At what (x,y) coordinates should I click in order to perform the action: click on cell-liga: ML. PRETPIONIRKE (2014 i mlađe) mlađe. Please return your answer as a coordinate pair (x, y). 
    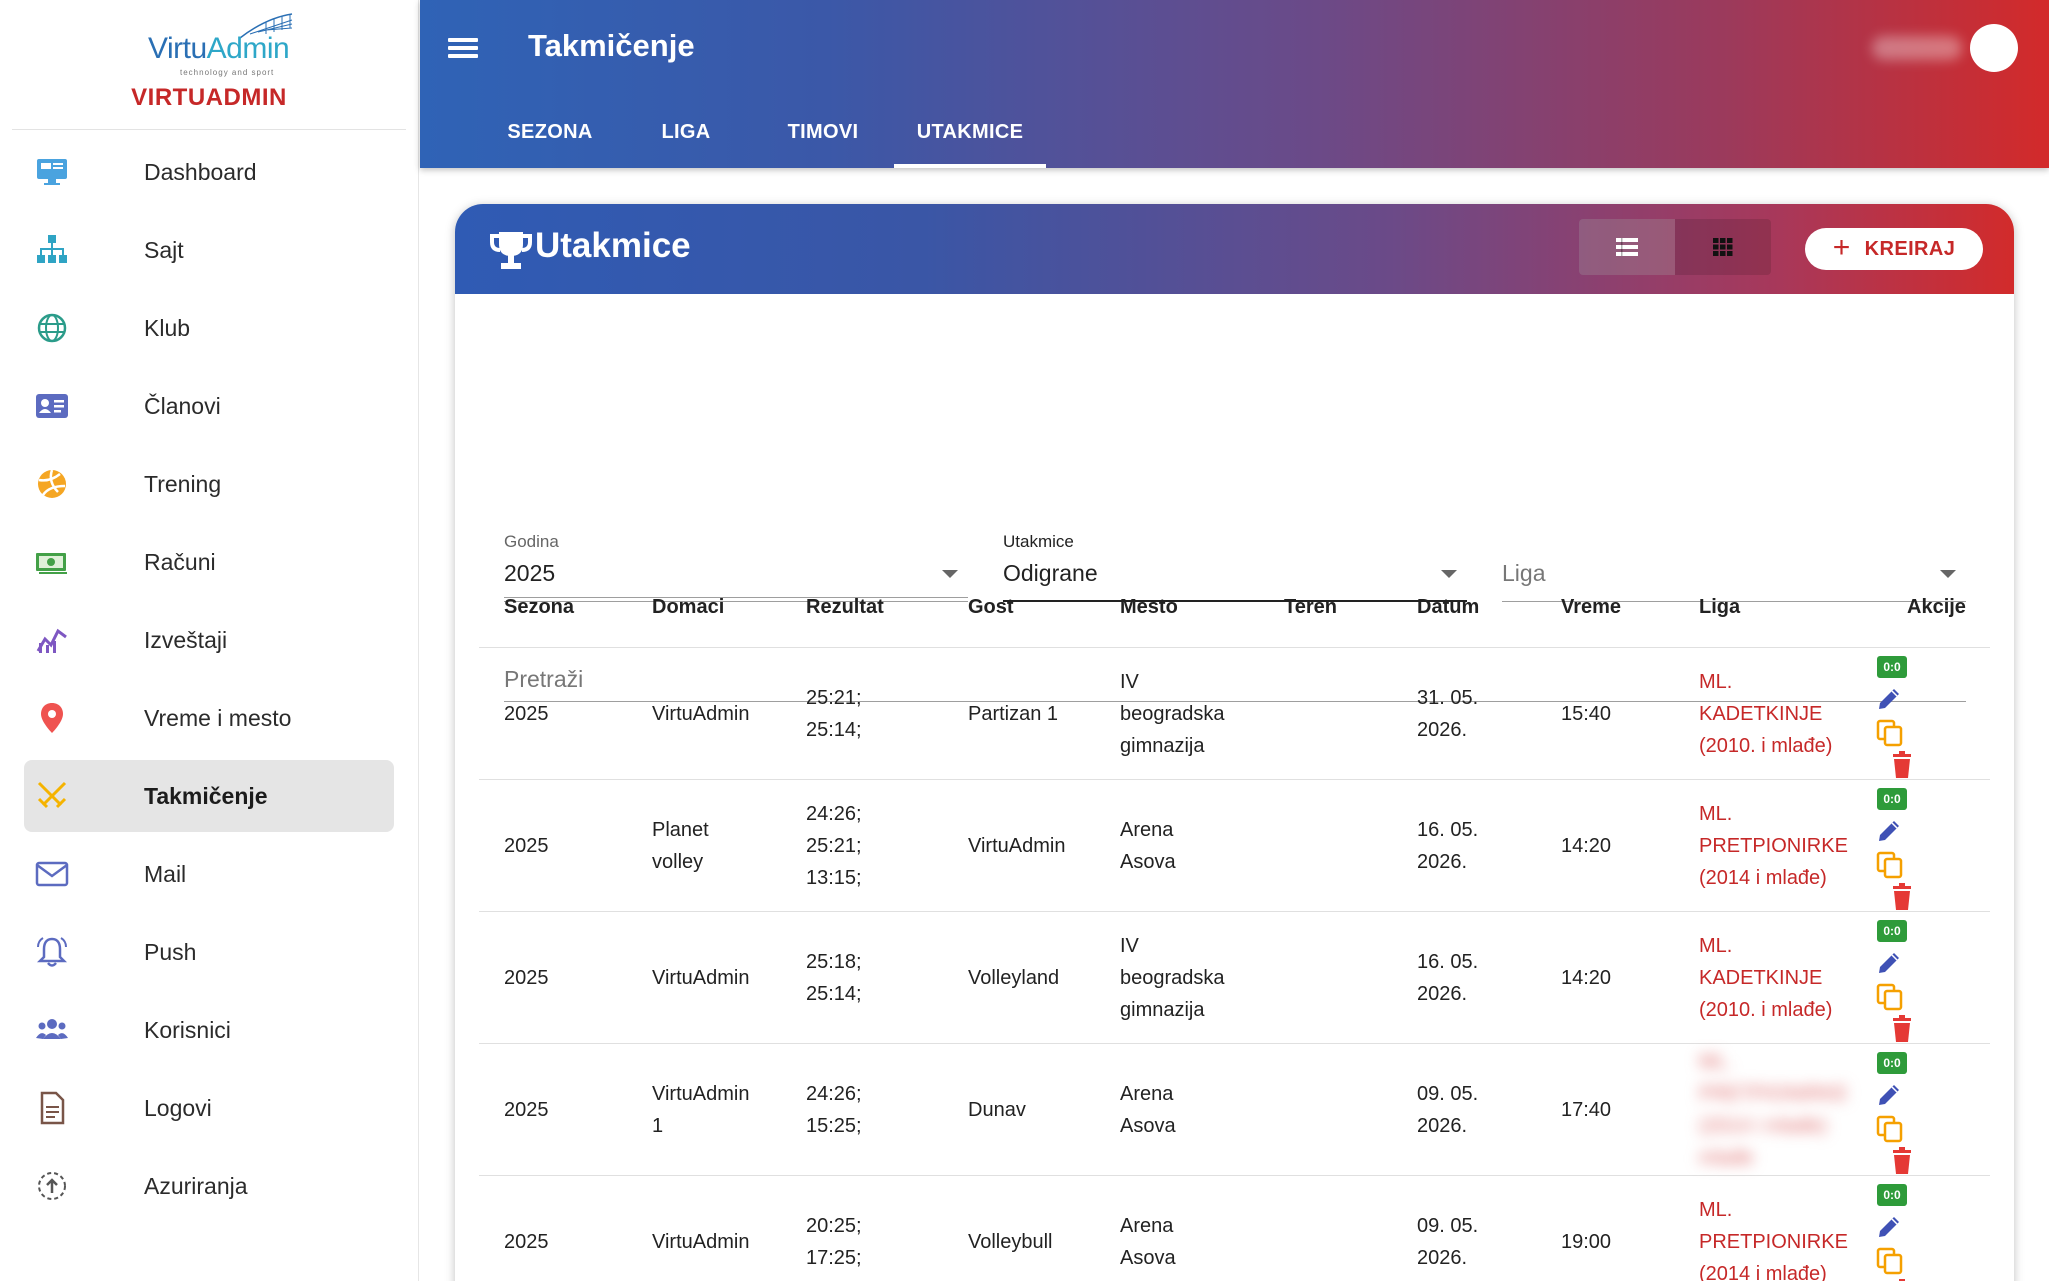
    Looking at the image, I should click on (1773, 1110).